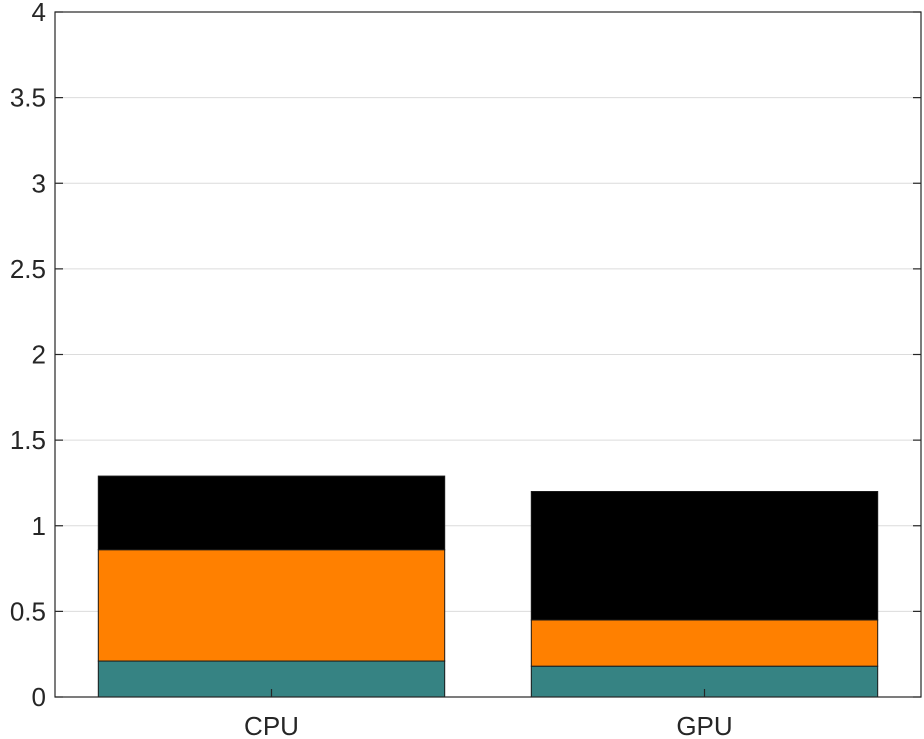 The image size is (924, 739). What do you see at coordinates (39, 355) in the screenshot?
I see `y-tick-label-4: 2` at bounding box center [39, 355].